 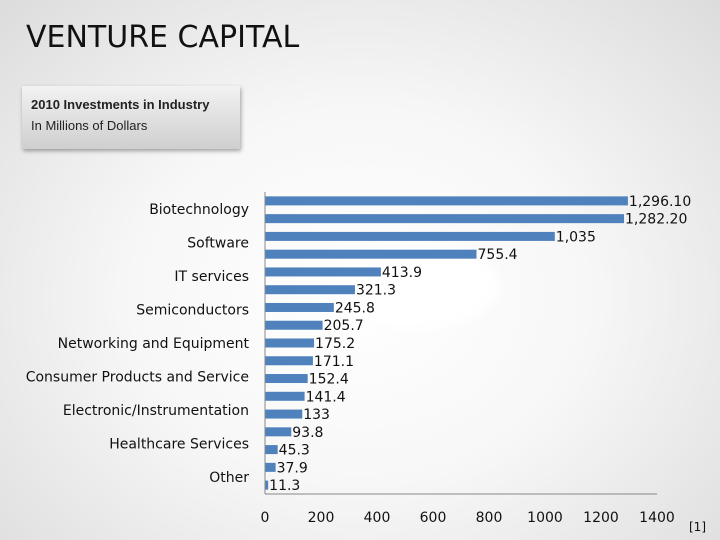 I want to click on x-tick-label-5: 1000, so click(x=545, y=518).